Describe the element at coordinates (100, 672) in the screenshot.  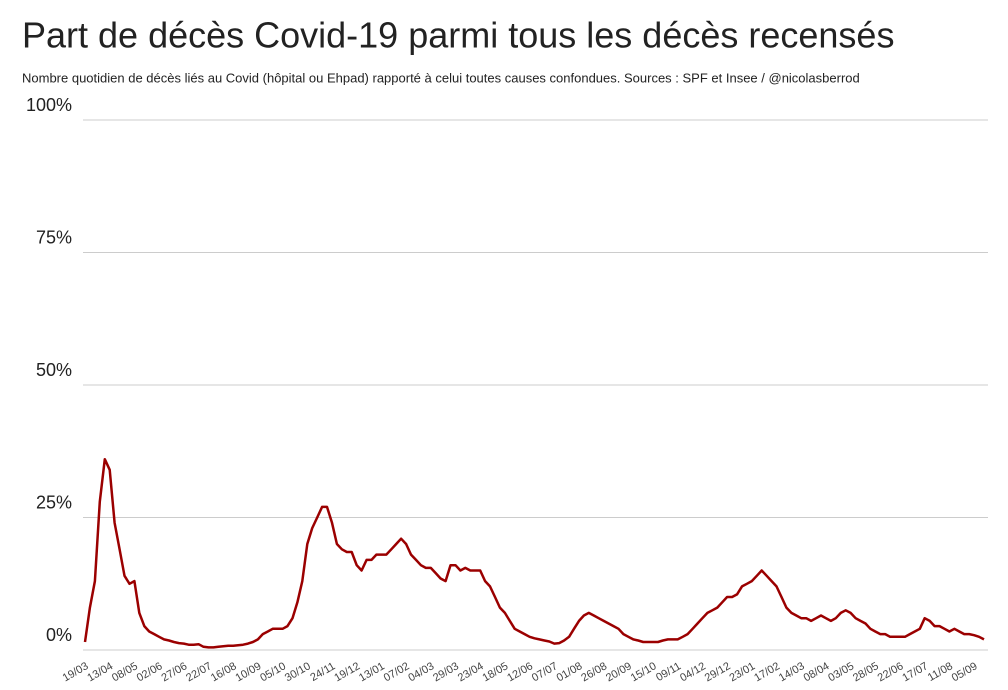
I see `x-tick-label: 13/04` at that location.